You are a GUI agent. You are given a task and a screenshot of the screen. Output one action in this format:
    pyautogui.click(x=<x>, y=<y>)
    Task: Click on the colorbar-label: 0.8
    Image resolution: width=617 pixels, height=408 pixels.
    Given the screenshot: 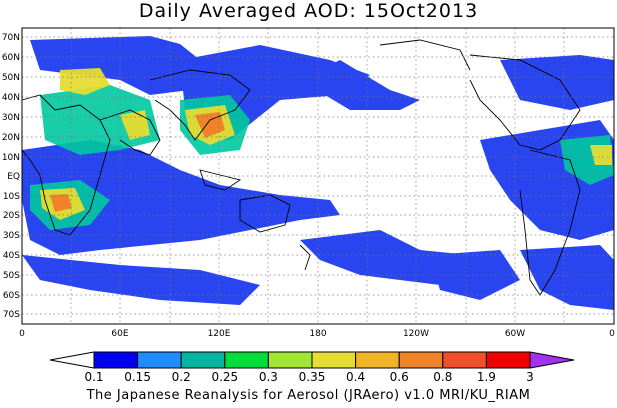 What is the action you would take?
    pyautogui.click(x=442, y=377)
    